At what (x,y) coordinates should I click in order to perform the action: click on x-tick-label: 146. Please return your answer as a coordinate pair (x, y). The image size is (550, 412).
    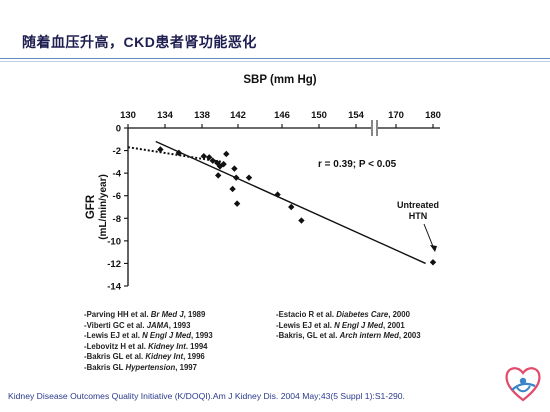
    Looking at the image, I should click on (282, 115).